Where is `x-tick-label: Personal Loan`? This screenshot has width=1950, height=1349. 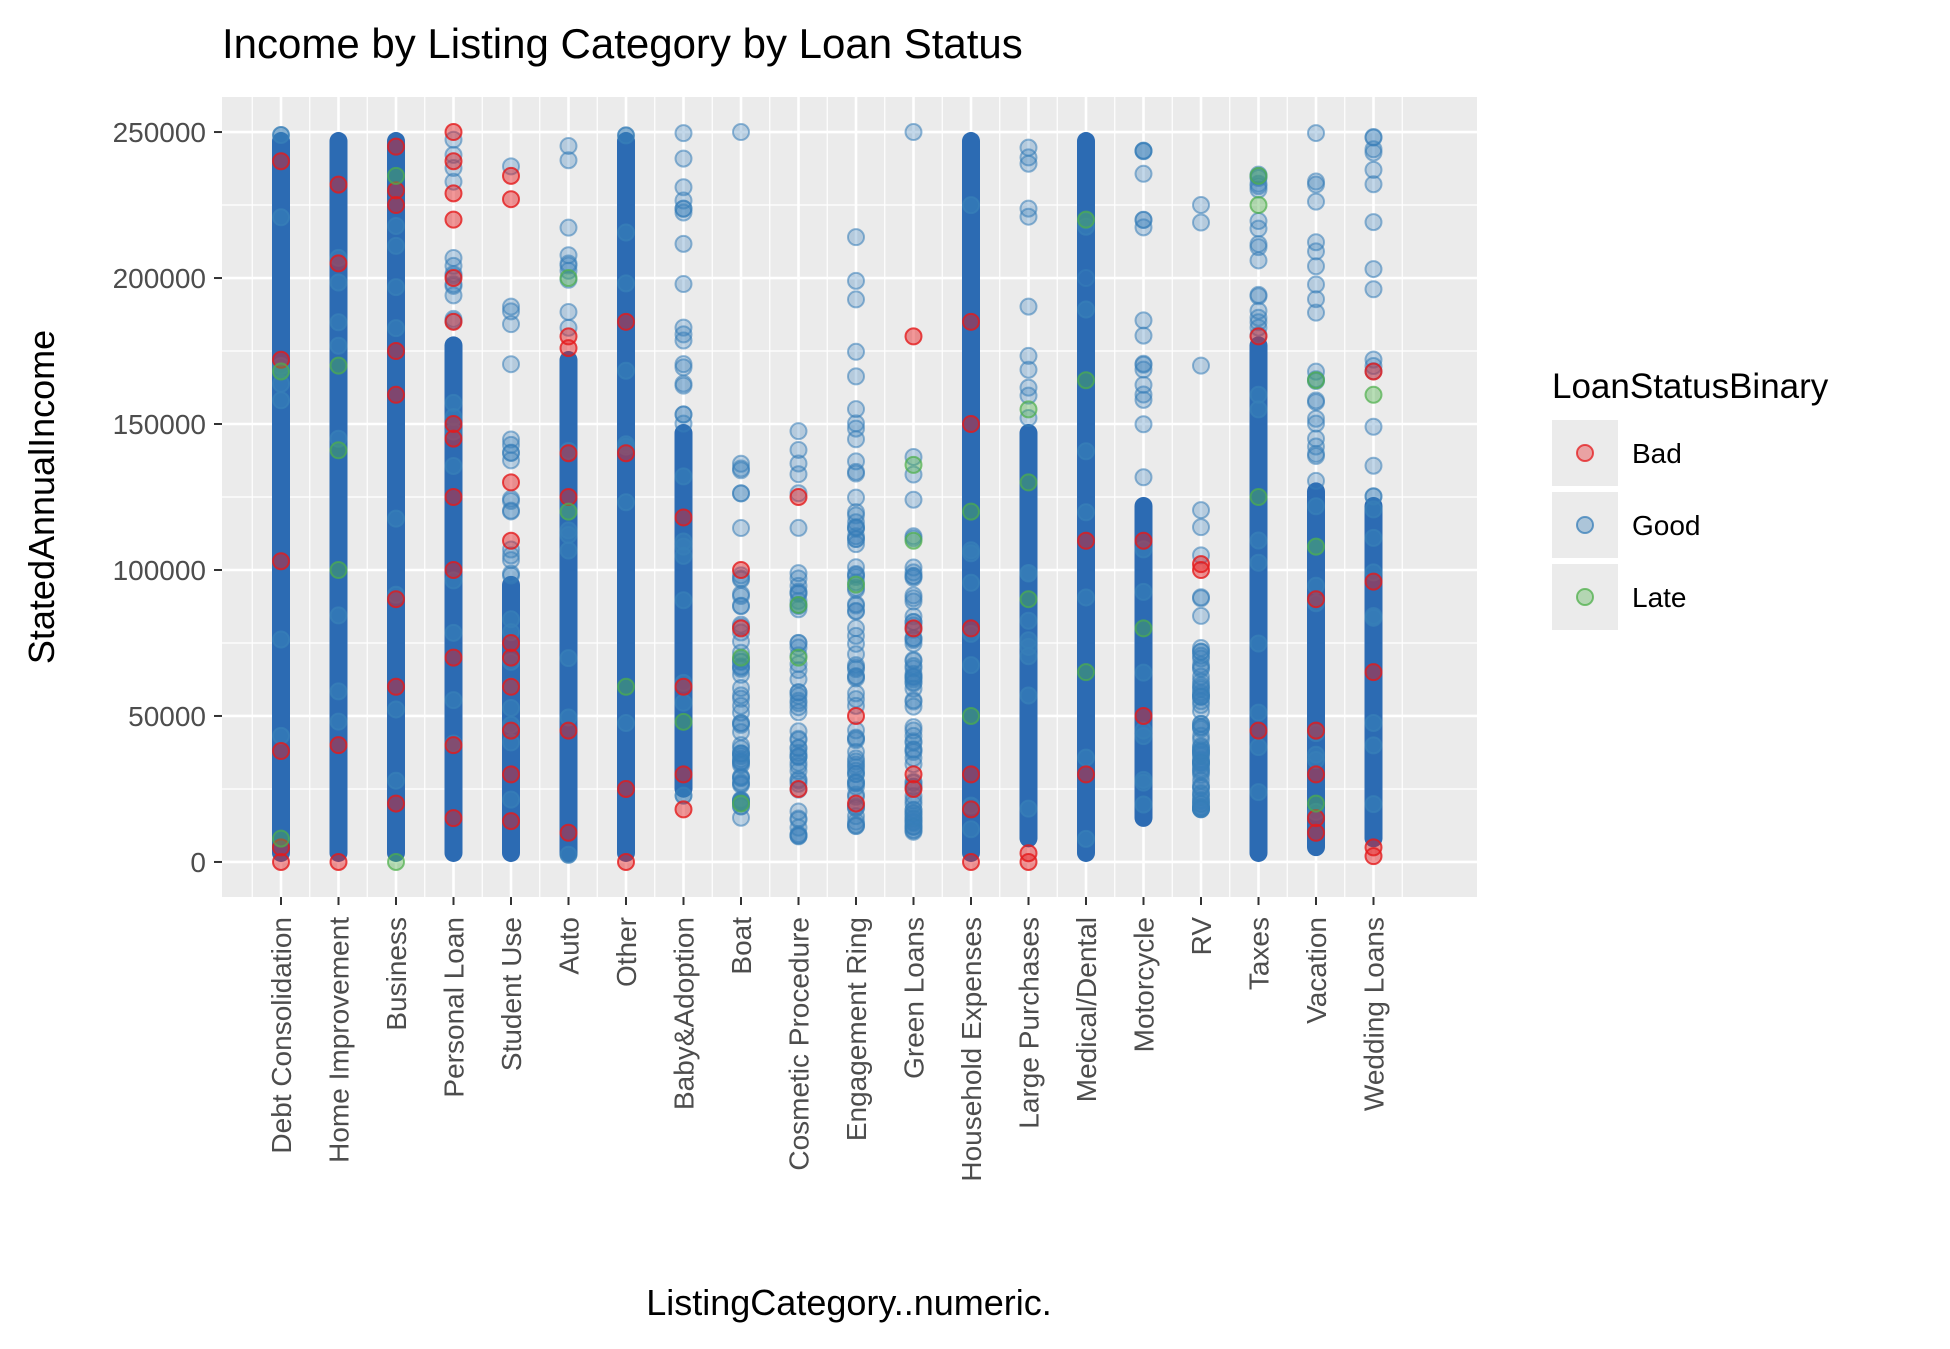 x-tick-label: Personal Loan is located at coordinates (454, 1007).